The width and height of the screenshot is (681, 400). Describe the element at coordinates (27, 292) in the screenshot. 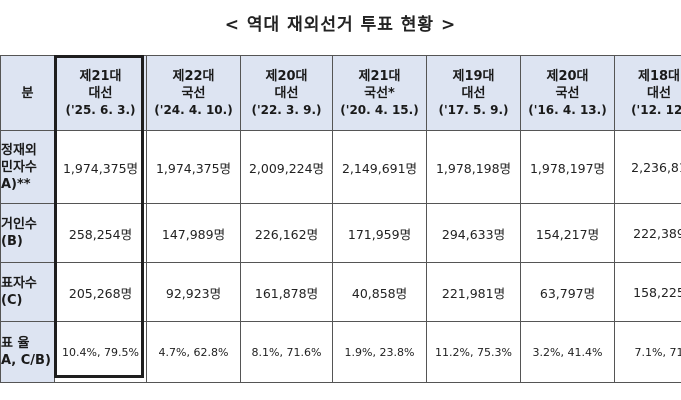

I see `row-label: 표자수 (C)` at that location.